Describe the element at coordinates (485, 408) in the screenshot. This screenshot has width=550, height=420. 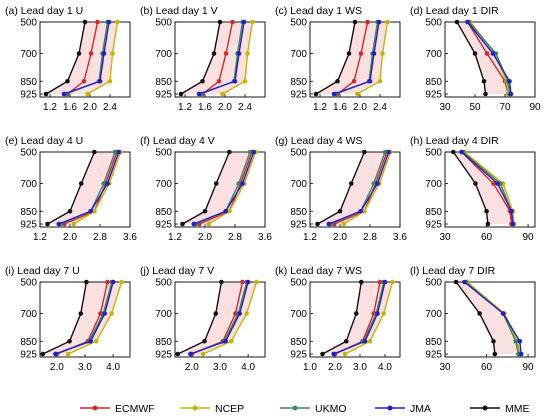
I see `legend-marker-mme` at that location.